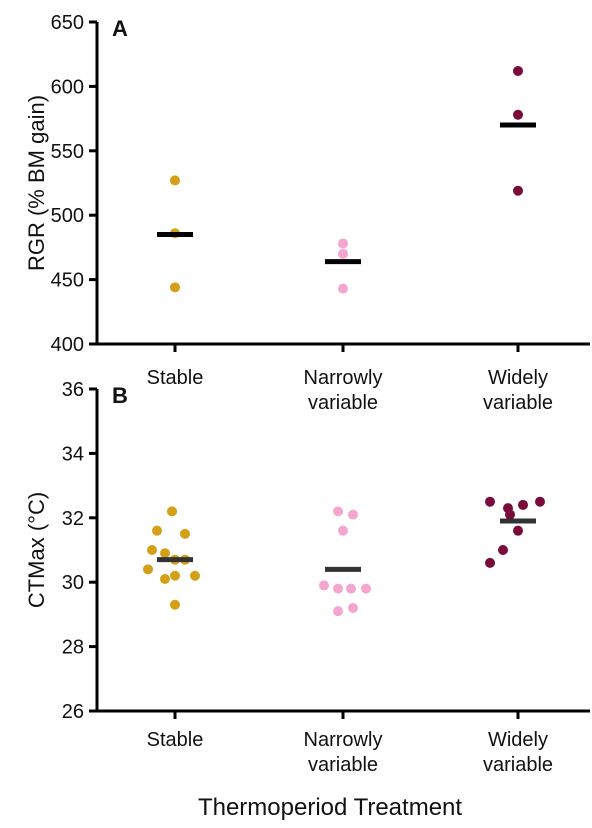  What do you see at coordinates (67, 345) in the screenshot?
I see `y-tick-label: 400` at bounding box center [67, 345].